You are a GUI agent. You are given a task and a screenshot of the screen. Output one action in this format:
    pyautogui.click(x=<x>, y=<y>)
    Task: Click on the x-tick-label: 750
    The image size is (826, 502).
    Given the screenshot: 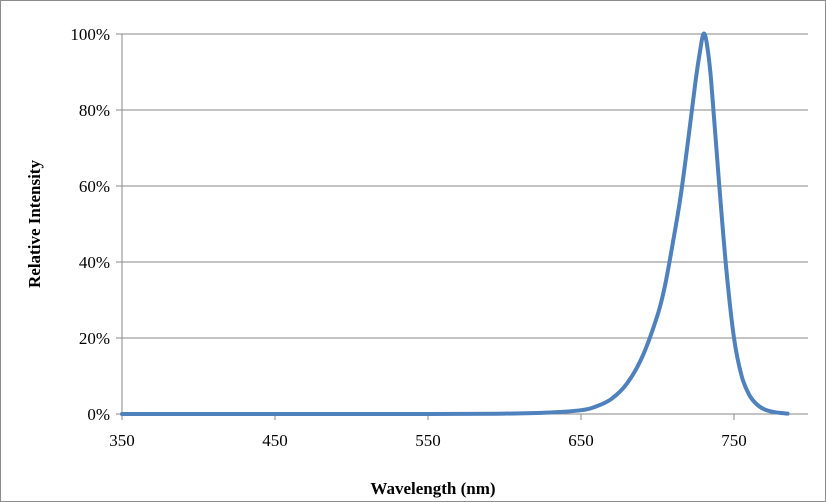 What is the action you would take?
    pyautogui.click(x=734, y=440)
    